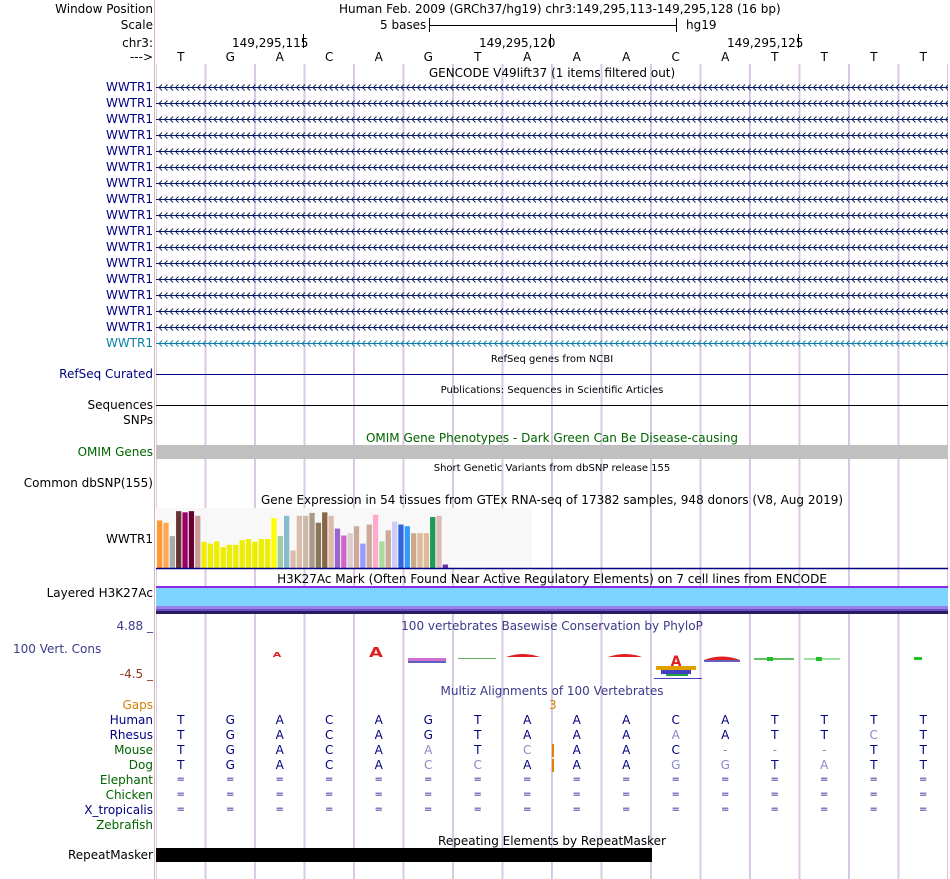  What do you see at coordinates (552, 691) in the screenshot?
I see `multiz-track-title: Multiz Alignments of 100 Vertebrates` at bounding box center [552, 691].